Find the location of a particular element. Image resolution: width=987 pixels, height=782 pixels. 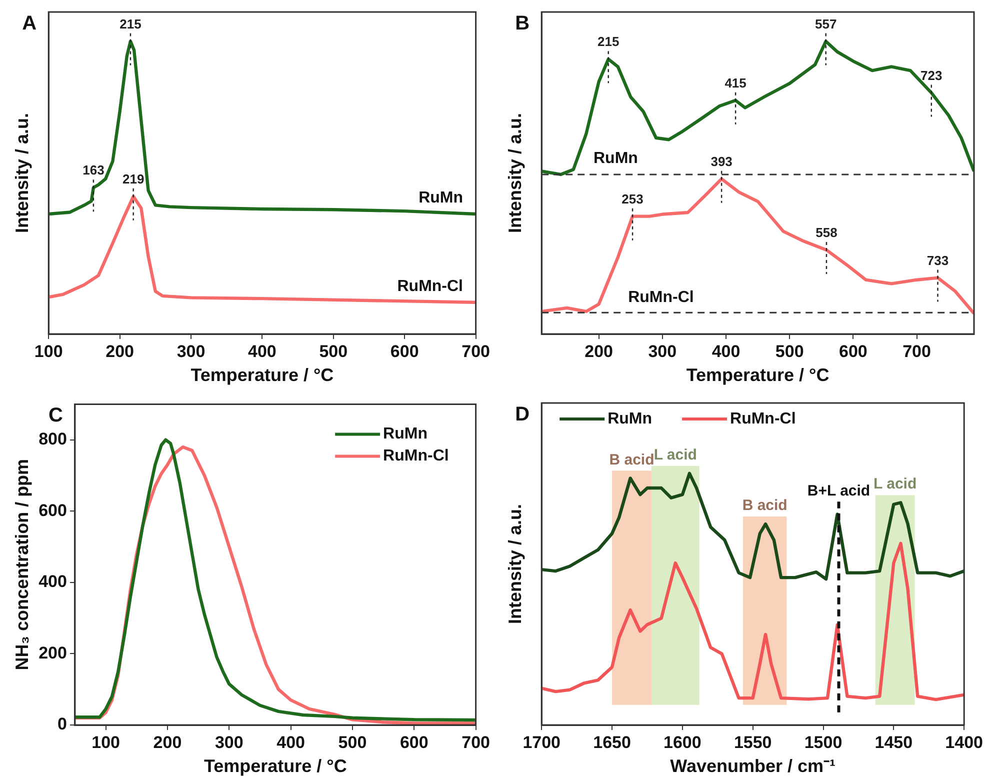

chart-title: C is located at coordinates (55, 415).